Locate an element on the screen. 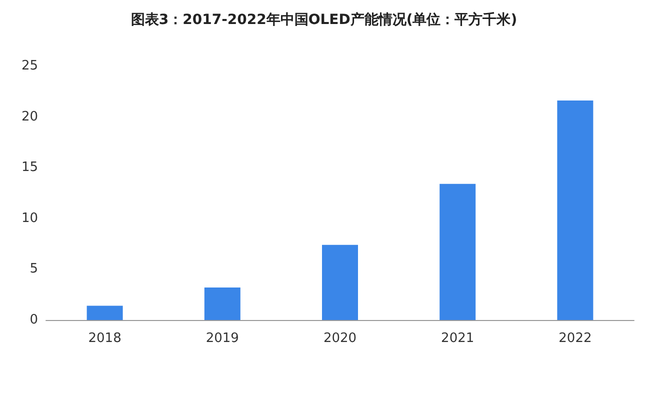 The width and height of the screenshot is (648, 397). y-tick-label: 5 is located at coordinates (34, 269).